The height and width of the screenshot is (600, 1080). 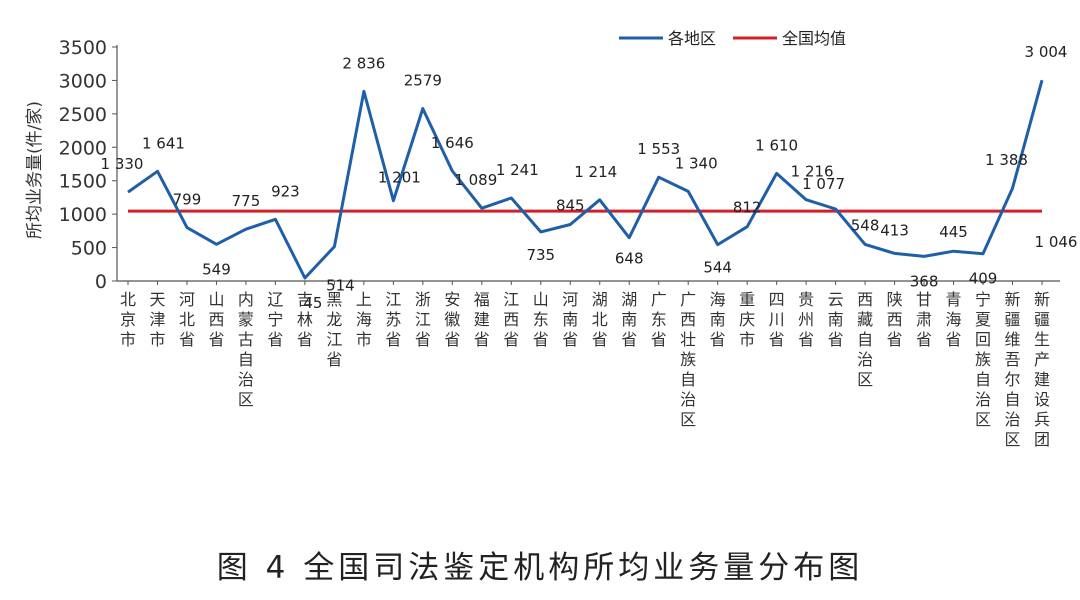 What do you see at coordinates (696, 163) in the screenshot?
I see `data-label: 1 340` at bounding box center [696, 163].